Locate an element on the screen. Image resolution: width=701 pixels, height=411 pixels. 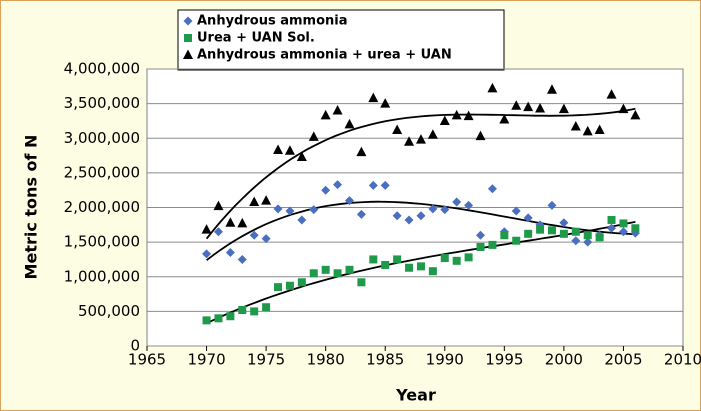
y-tick-label: 3,500,000 is located at coordinates (102, 103).